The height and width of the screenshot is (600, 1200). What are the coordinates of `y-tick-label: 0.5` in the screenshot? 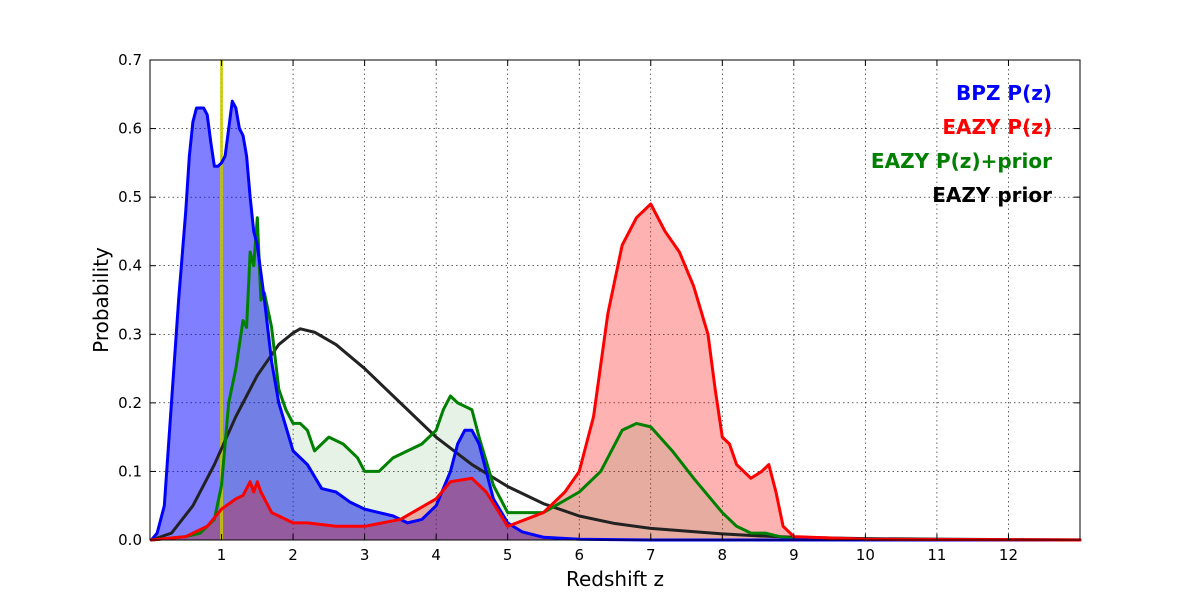 It's located at (130, 197).